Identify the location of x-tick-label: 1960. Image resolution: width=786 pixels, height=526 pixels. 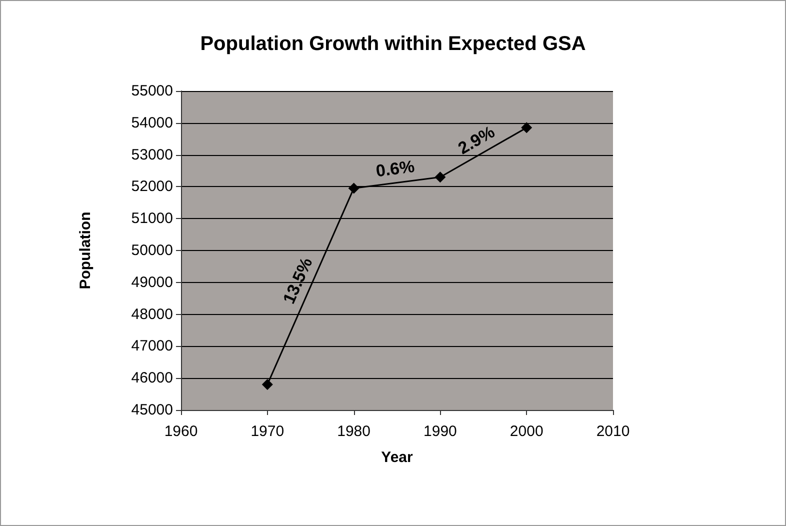
(181, 431).